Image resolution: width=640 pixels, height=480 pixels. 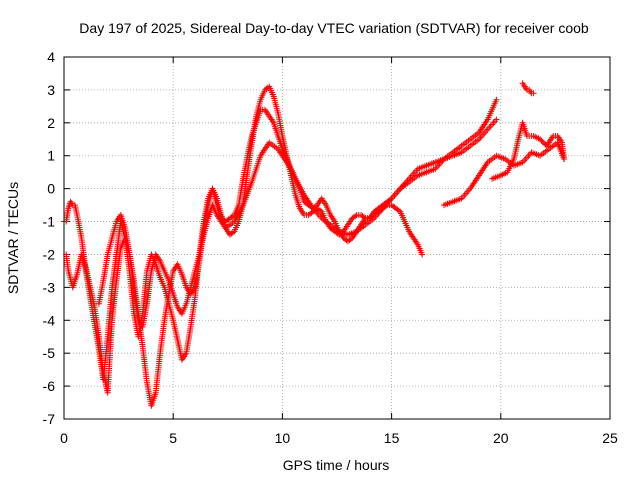 What do you see at coordinates (610, 438) in the screenshot?
I see `x-tick-label: 25` at bounding box center [610, 438].